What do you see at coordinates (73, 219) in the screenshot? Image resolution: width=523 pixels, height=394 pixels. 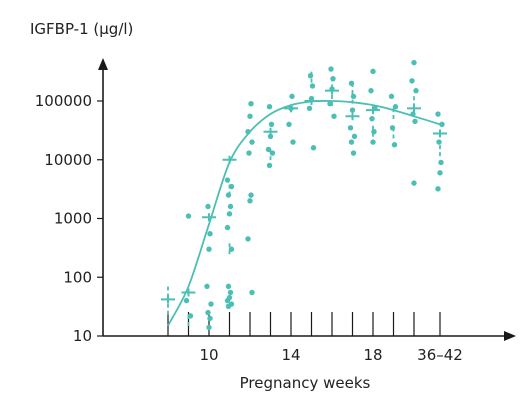 I see `y-tick-label: 1000` at bounding box center [73, 219].